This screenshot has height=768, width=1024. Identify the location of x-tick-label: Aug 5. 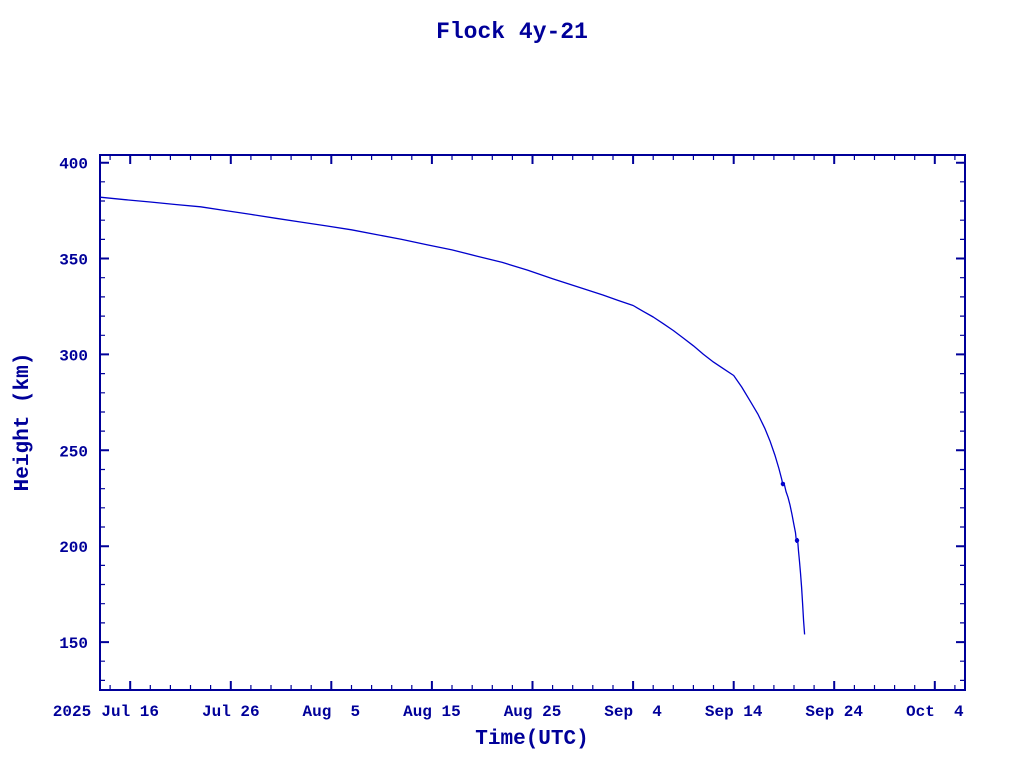
(331, 712).